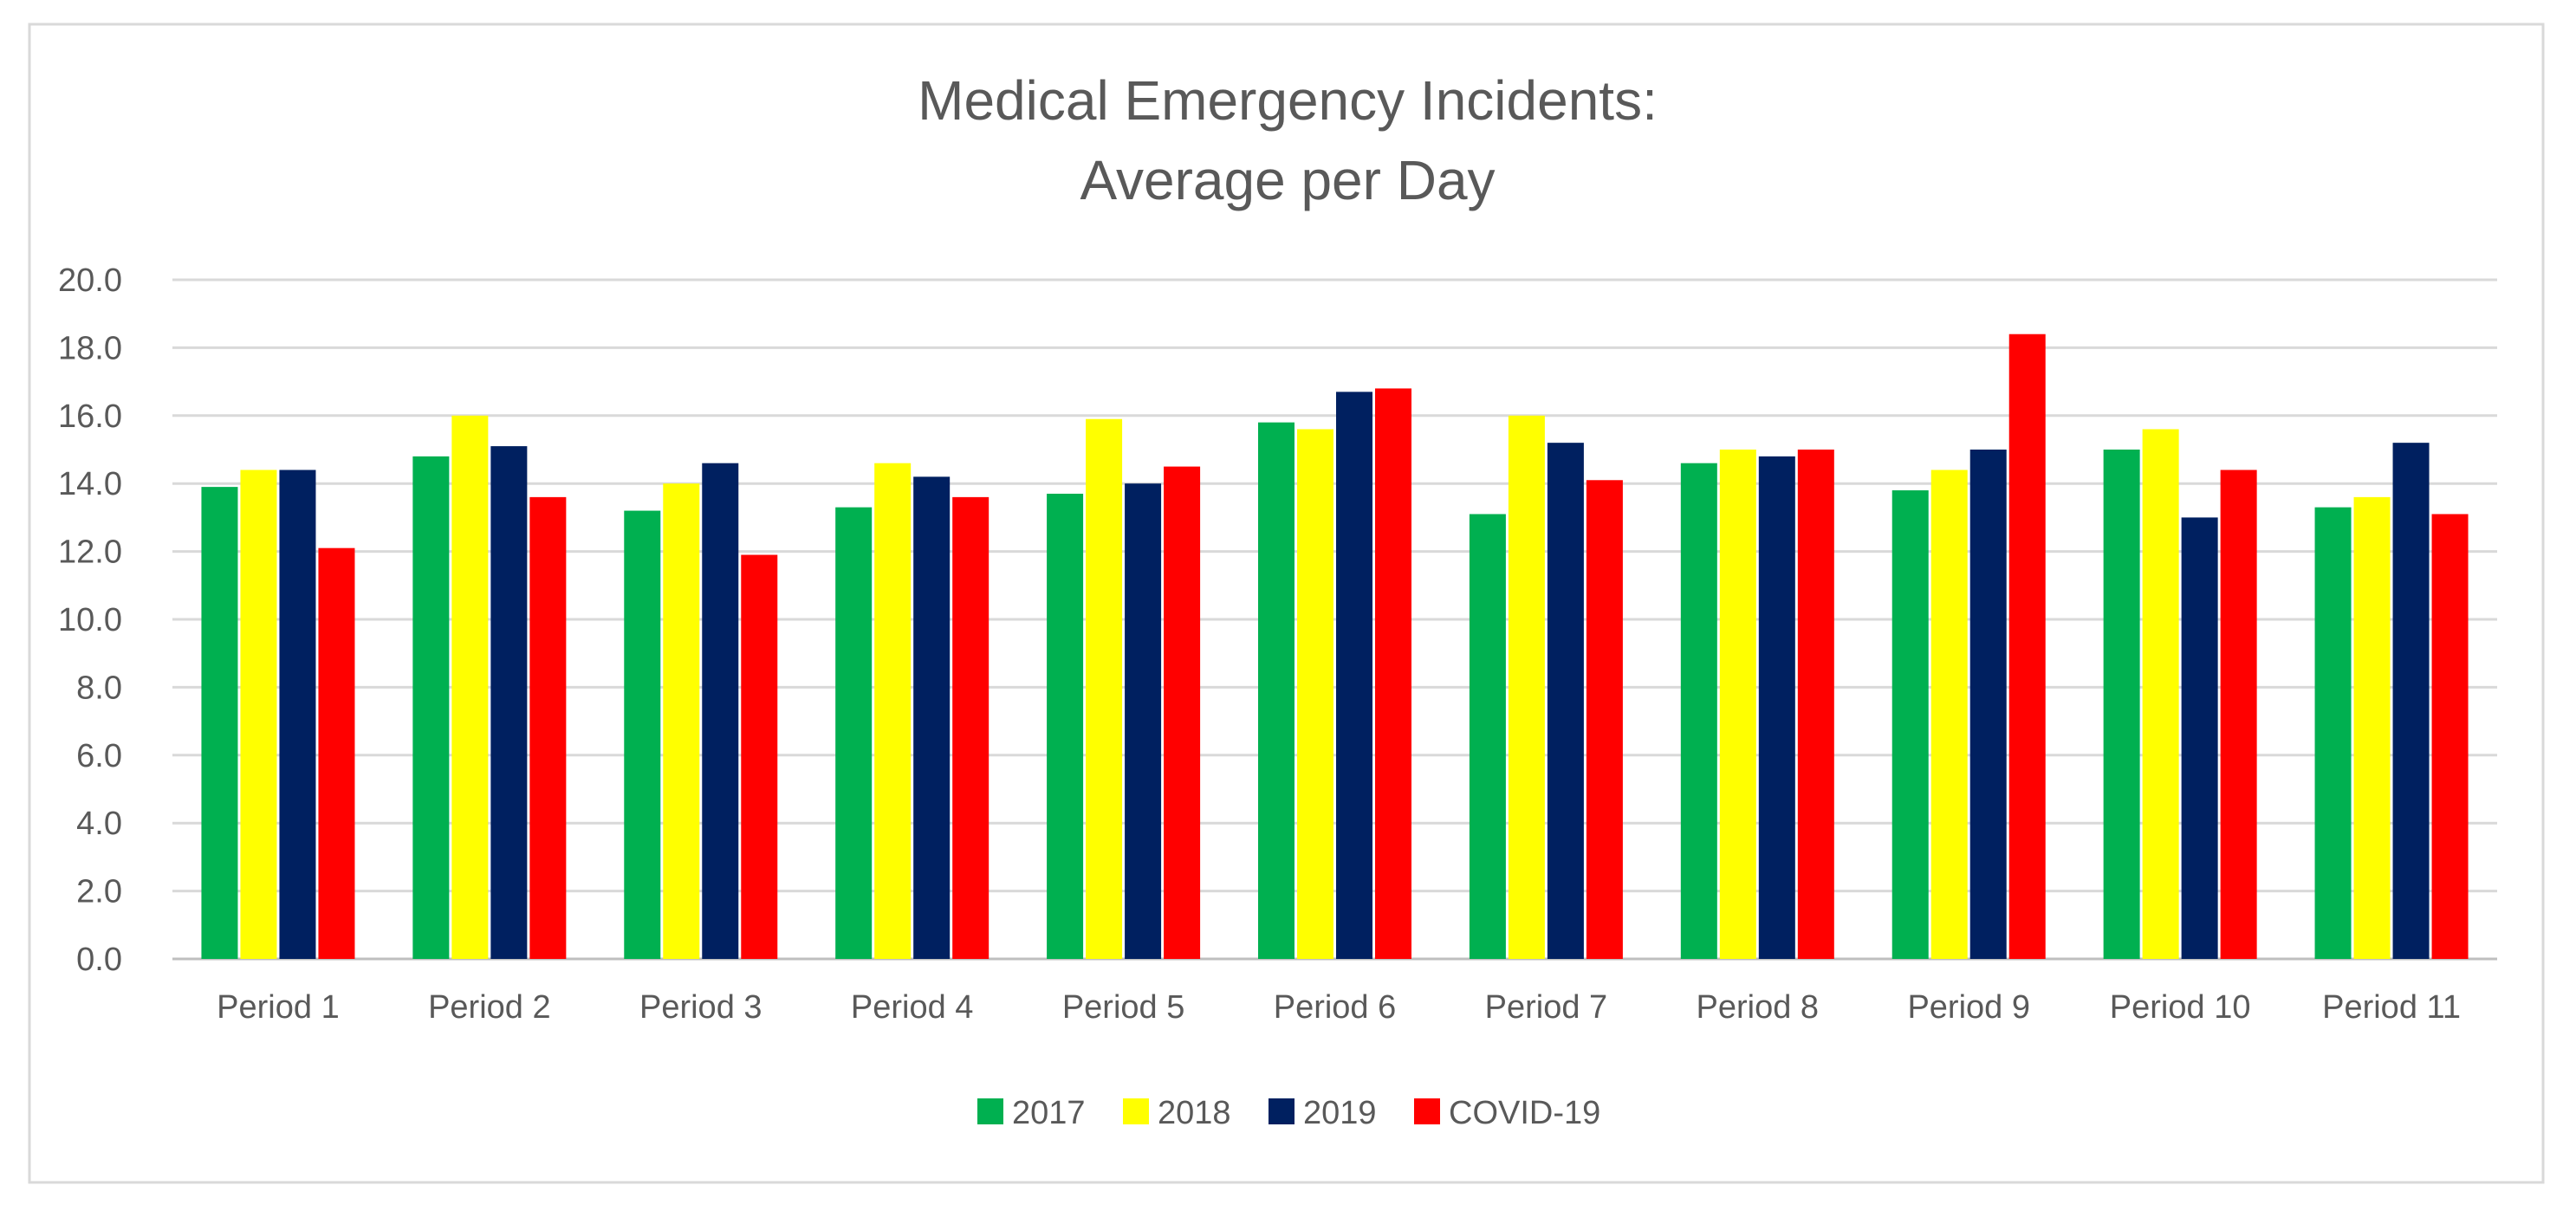  Describe the element at coordinates (1547, 1008) in the screenshot. I see `x-tick-label: Period 7` at that location.